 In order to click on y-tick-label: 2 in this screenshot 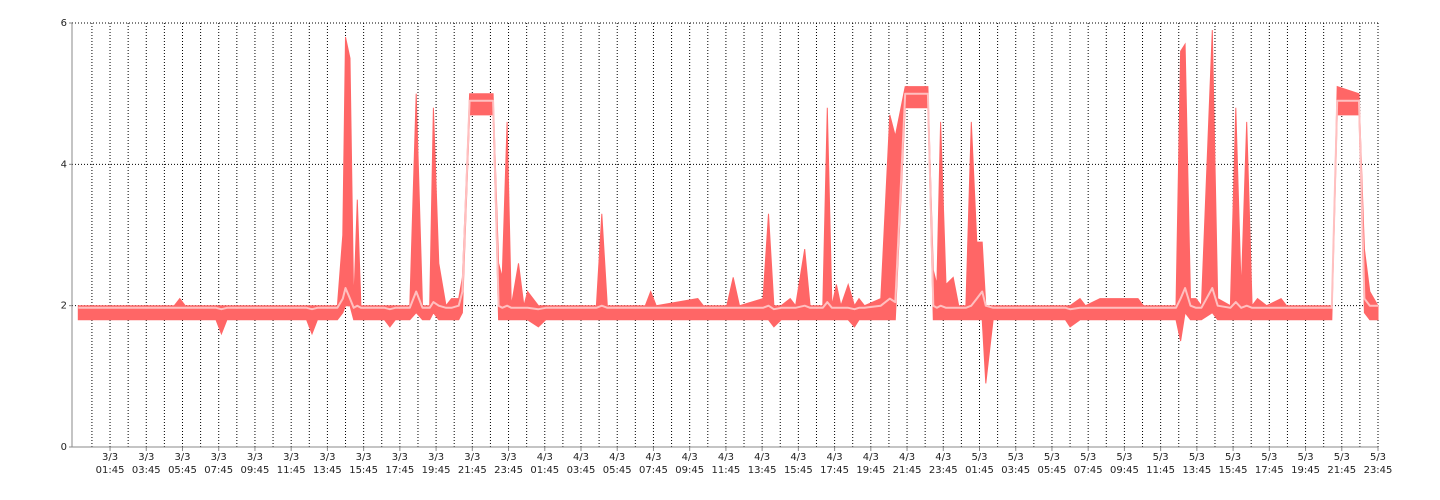, I will do `click(64, 306)`.